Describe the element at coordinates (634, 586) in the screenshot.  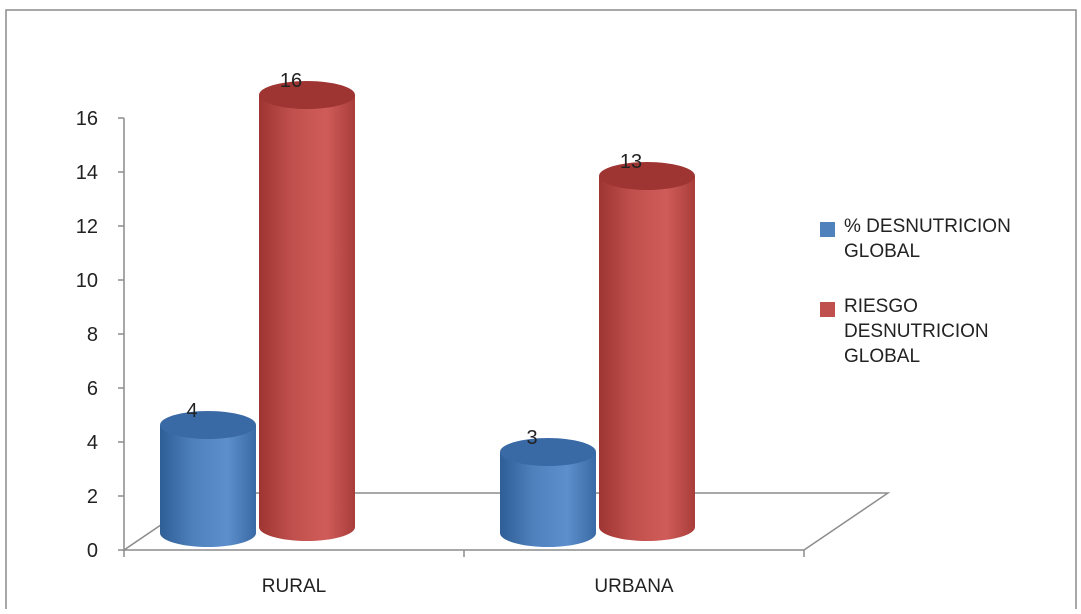
I see `x-tick-label: URBANA` at that location.